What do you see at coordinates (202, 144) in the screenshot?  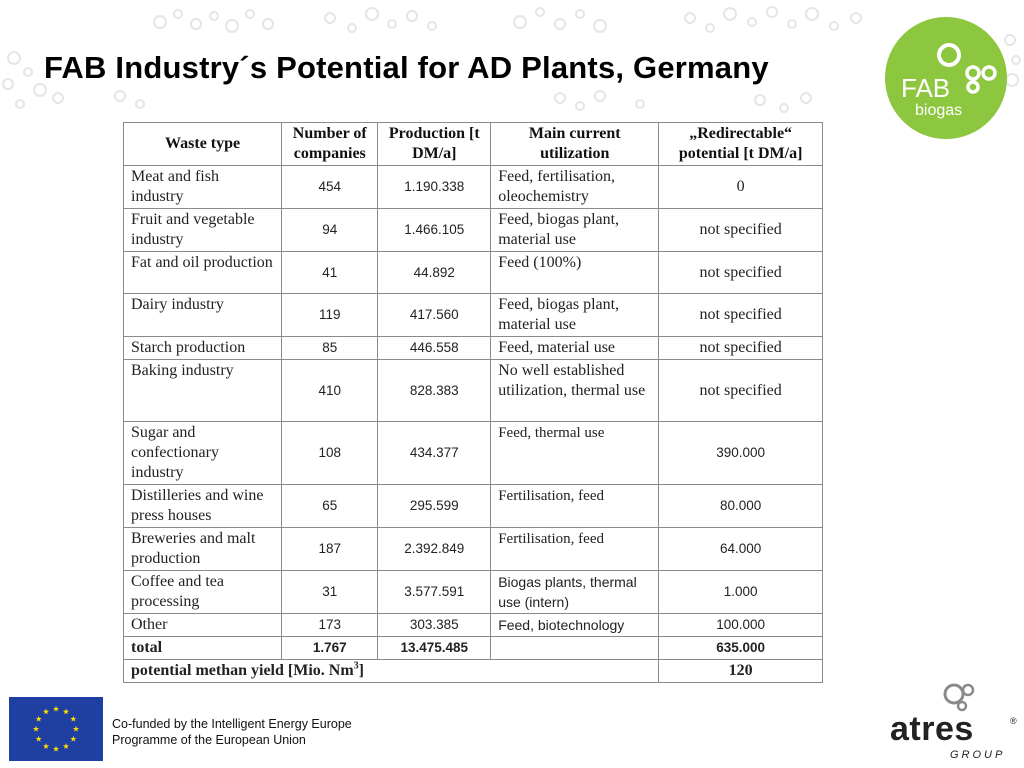 I see `header-waste-type: Waste type` at bounding box center [202, 144].